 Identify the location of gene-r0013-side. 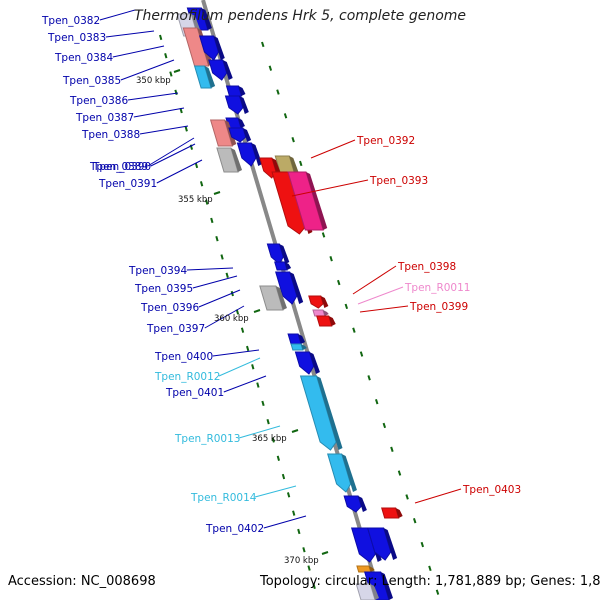
(329, 413).